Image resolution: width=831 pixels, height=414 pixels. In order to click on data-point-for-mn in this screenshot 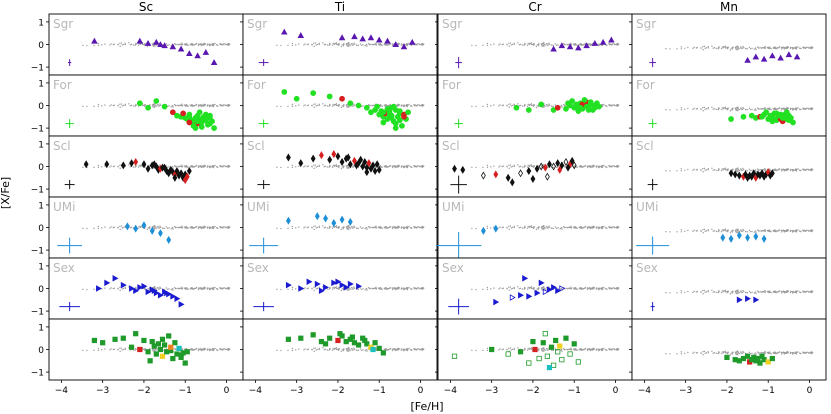, I will do `click(786, 112)`.